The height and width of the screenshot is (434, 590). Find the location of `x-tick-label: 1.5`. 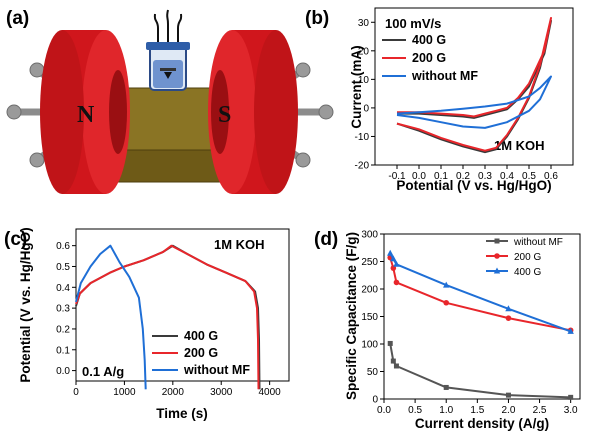

x-tick-label: 1.5 is located at coordinates (477, 410).